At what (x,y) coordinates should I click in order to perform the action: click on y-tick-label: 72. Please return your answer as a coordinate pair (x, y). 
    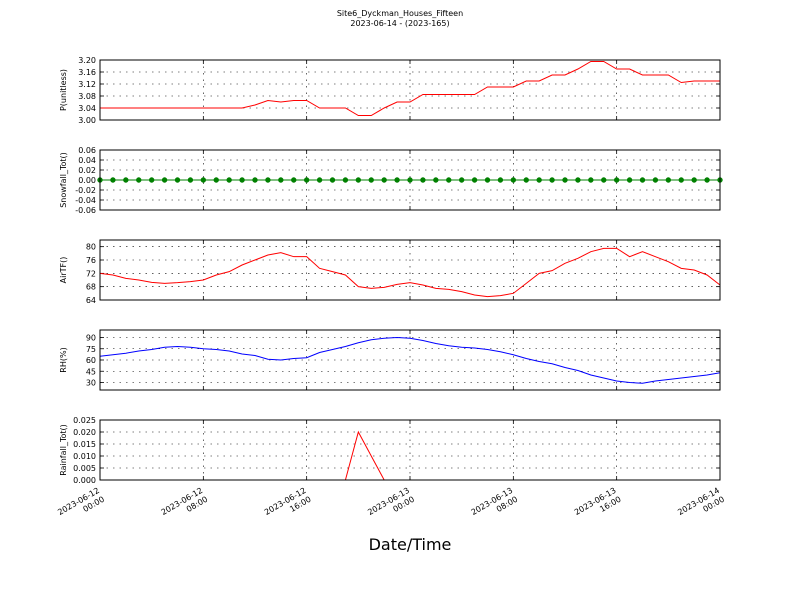
    Looking at the image, I should click on (91, 273).